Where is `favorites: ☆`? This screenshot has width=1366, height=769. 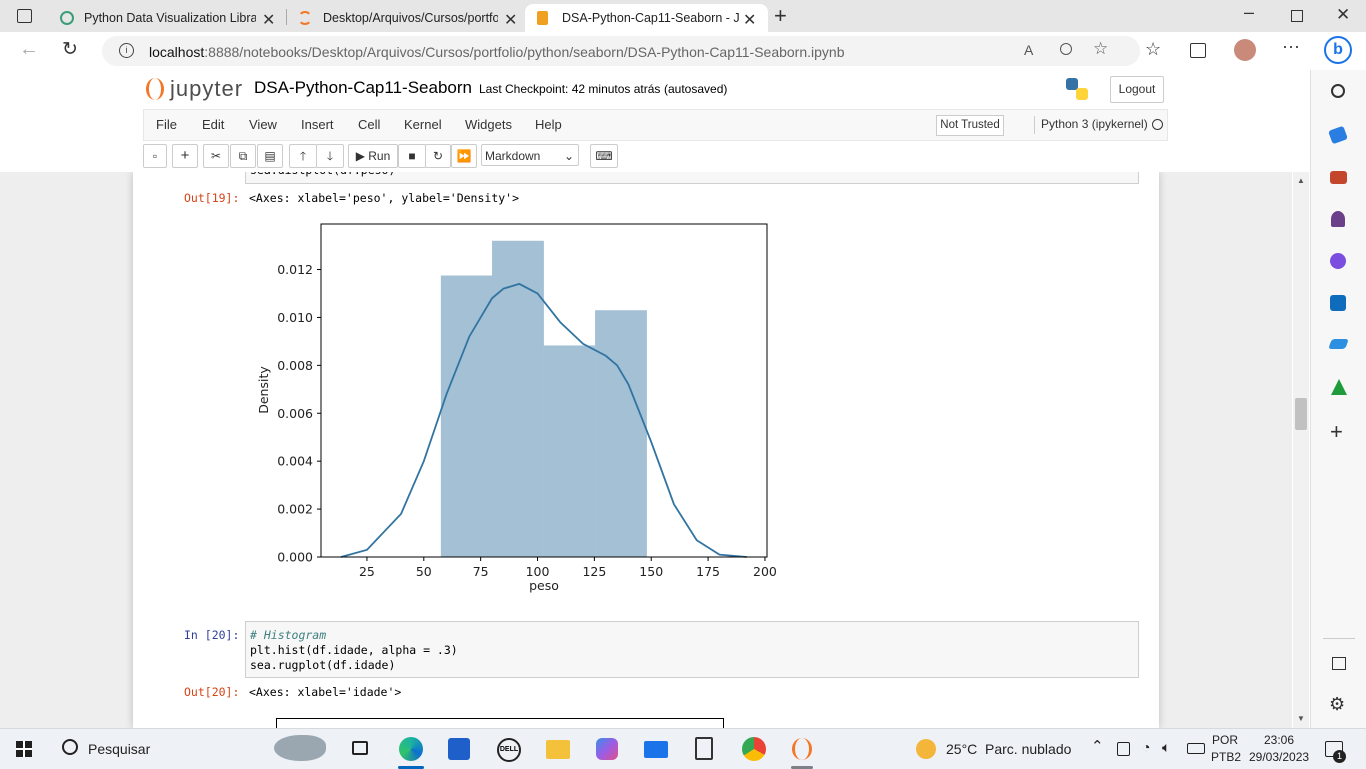 favorites: ☆ is located at coordinates (1153, 49).